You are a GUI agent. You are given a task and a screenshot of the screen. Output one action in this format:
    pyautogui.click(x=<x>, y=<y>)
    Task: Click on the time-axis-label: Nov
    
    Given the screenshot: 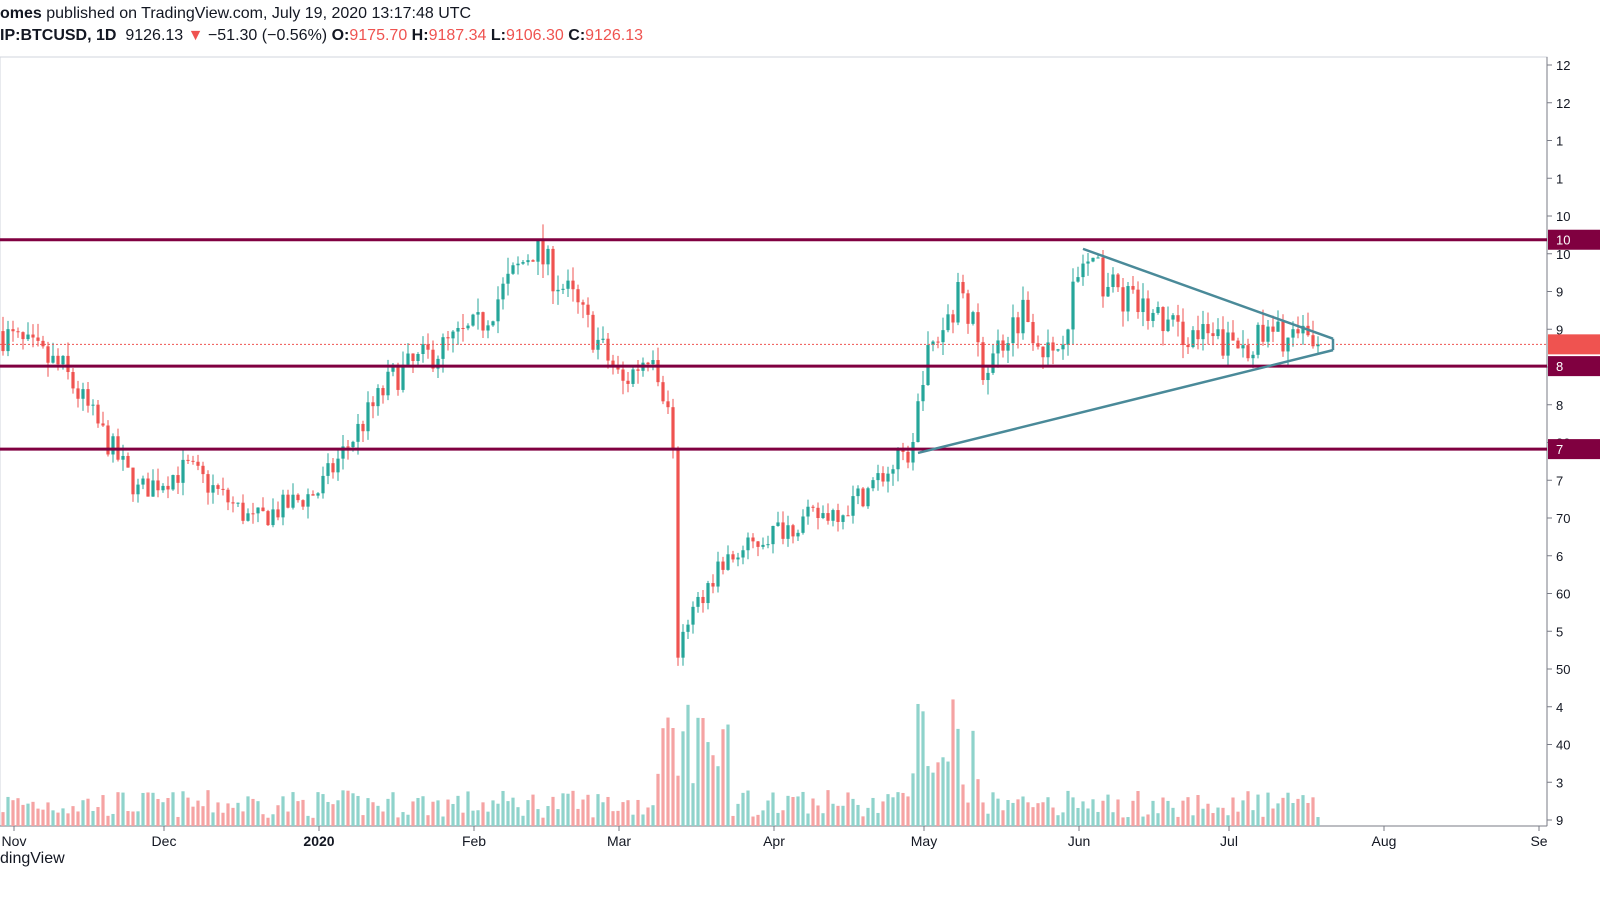 What is the action you would take?
    pyautogui.click(x=14, y=841)
    